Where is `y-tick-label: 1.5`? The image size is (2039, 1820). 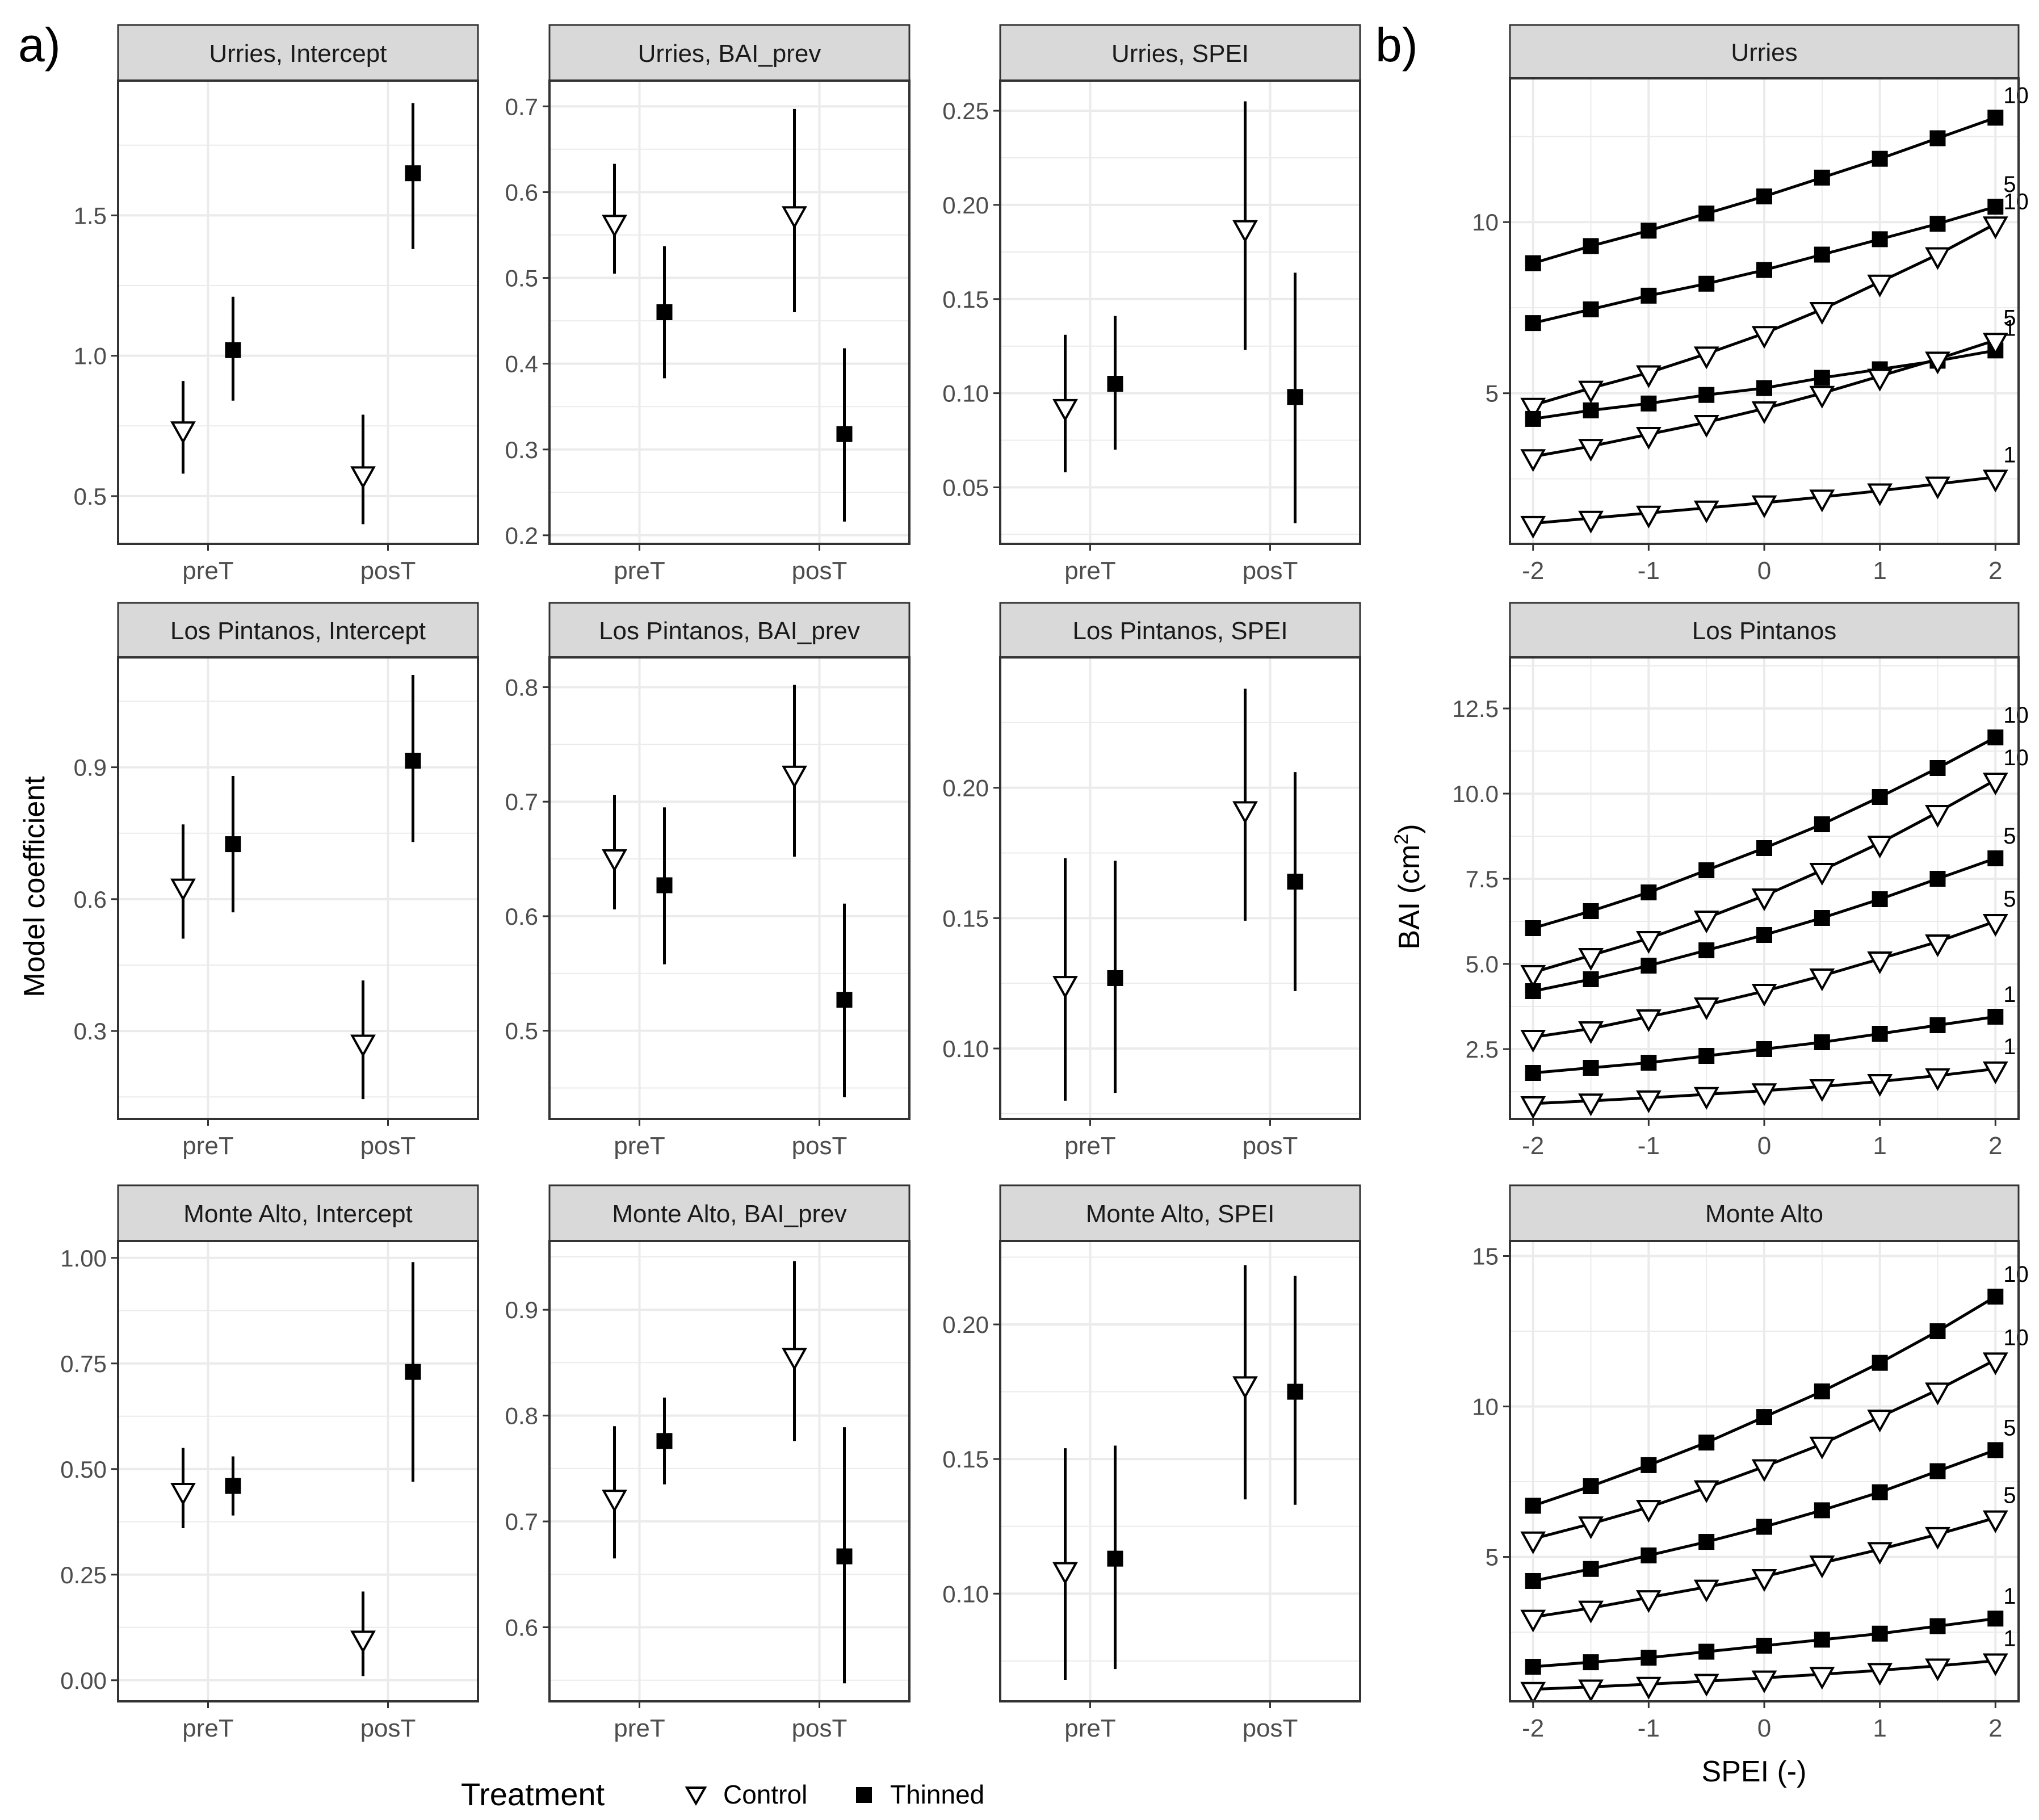 y-tick-label: 1.5 is located at coordinates (90, 215).